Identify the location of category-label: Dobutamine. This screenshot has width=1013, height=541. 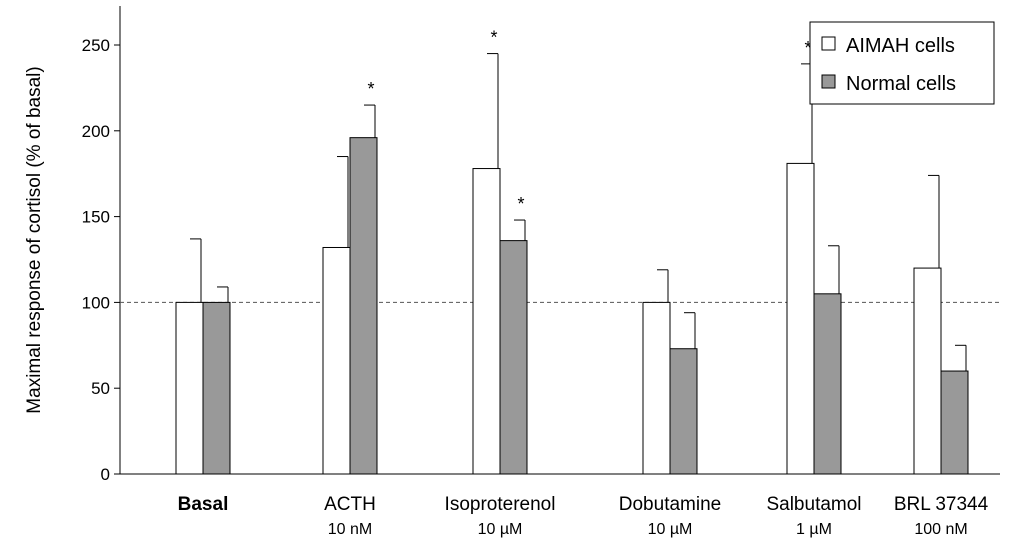
(670, 504).